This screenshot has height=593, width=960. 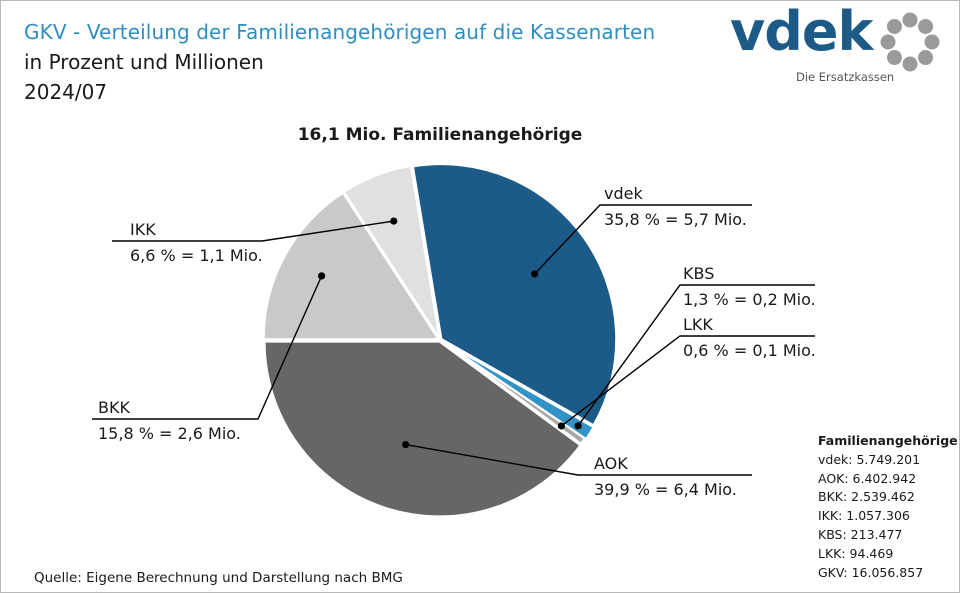 I want to click on pie-slice-bkk, so click(x=351, y=266).